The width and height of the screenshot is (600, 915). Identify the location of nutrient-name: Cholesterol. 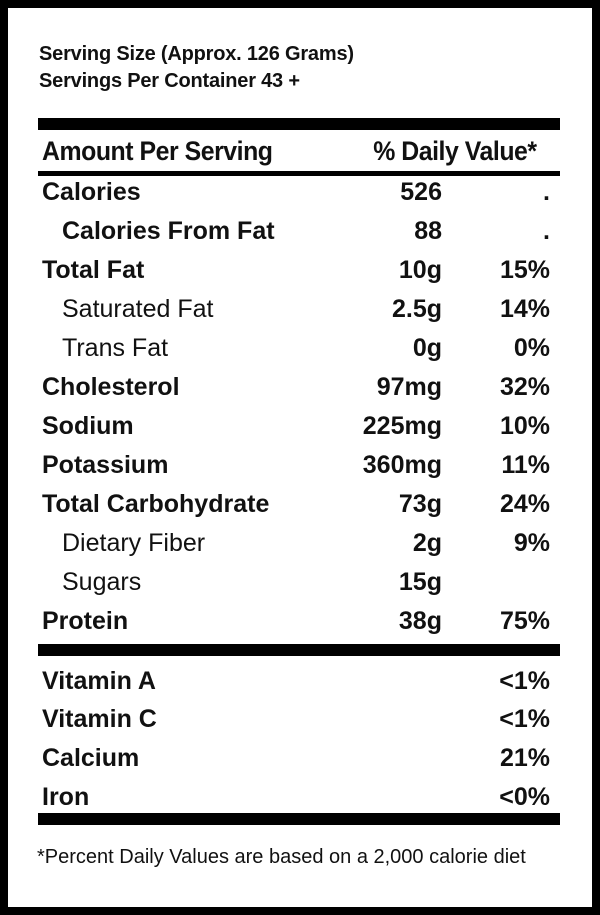
(111, 387).